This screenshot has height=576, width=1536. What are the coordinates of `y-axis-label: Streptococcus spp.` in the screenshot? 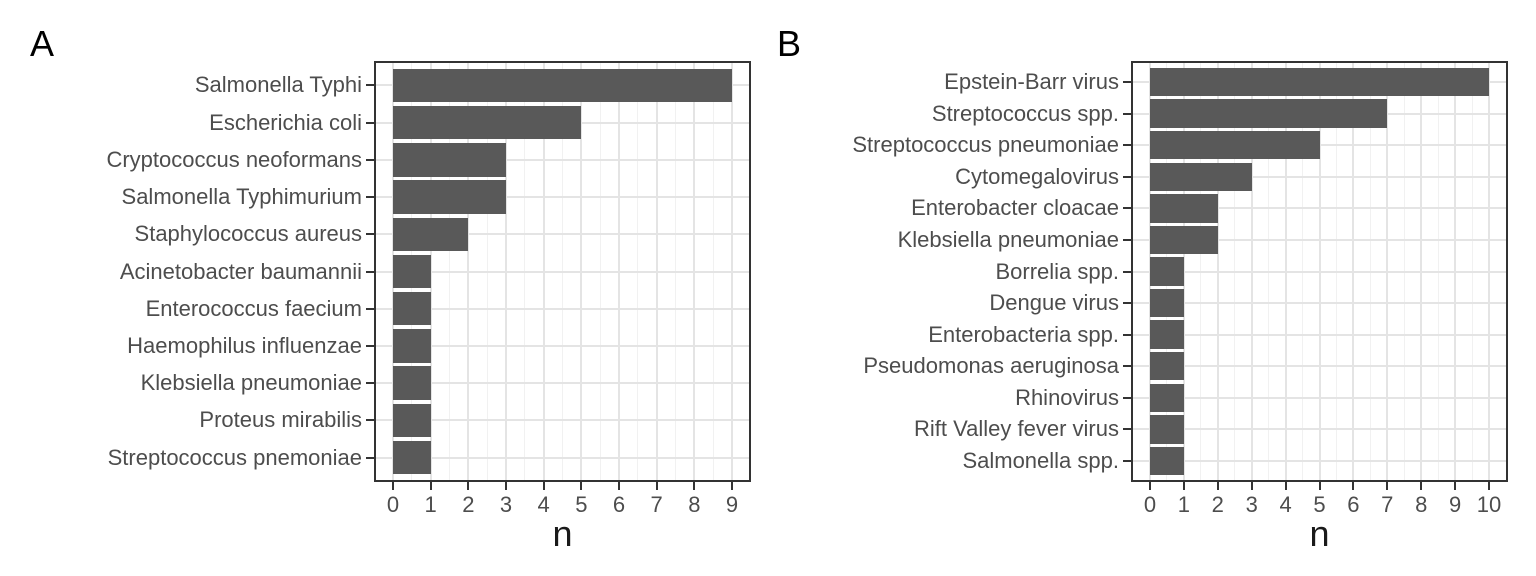 It's located at (1025, 113).